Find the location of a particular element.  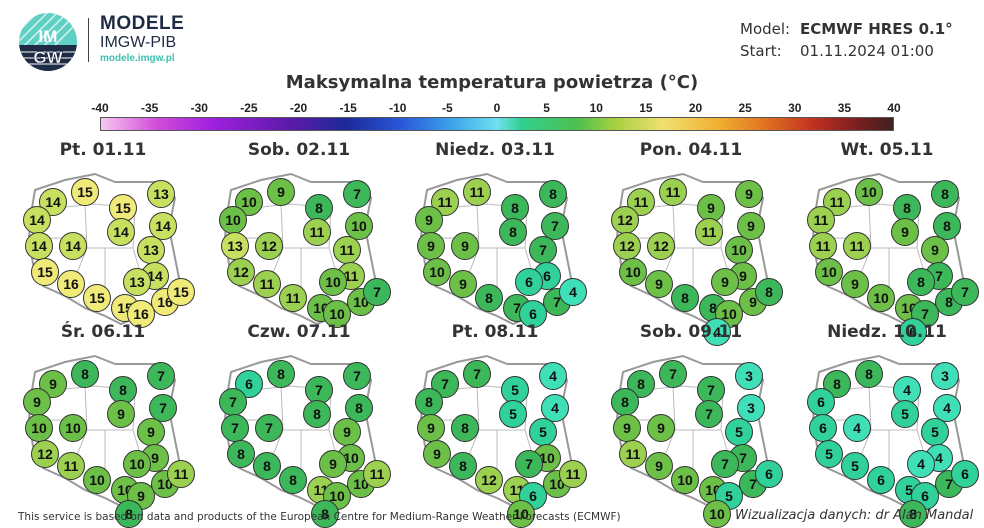

panel-date: Pt. 01.11 is located at coordinates (103, 150).